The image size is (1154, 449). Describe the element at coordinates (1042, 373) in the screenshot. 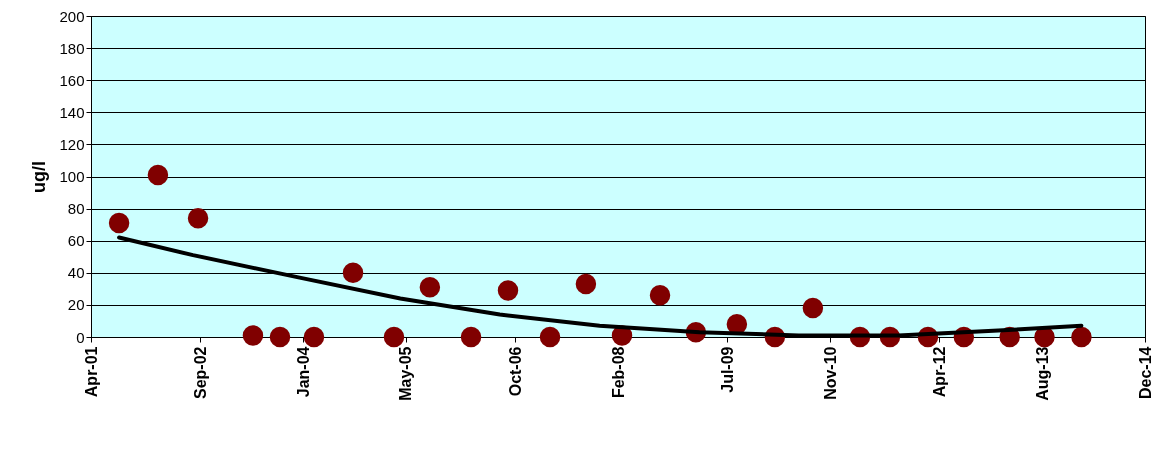

I see `x-tick-label: Aug-13` at that location.